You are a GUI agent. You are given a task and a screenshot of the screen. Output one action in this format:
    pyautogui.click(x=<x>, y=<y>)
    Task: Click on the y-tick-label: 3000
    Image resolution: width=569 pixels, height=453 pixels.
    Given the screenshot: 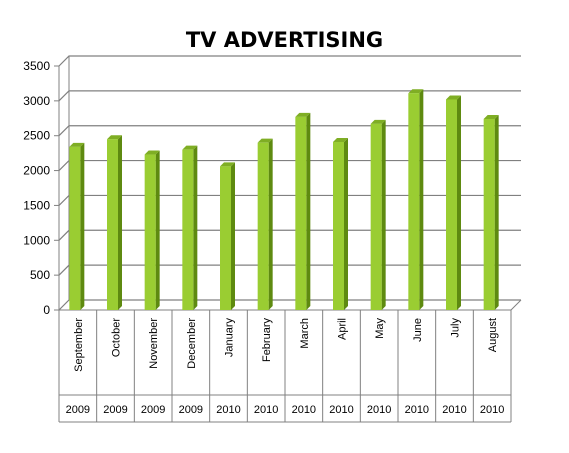 What is the action you would take?
    pyautogui.click(x=36, y=101)
    